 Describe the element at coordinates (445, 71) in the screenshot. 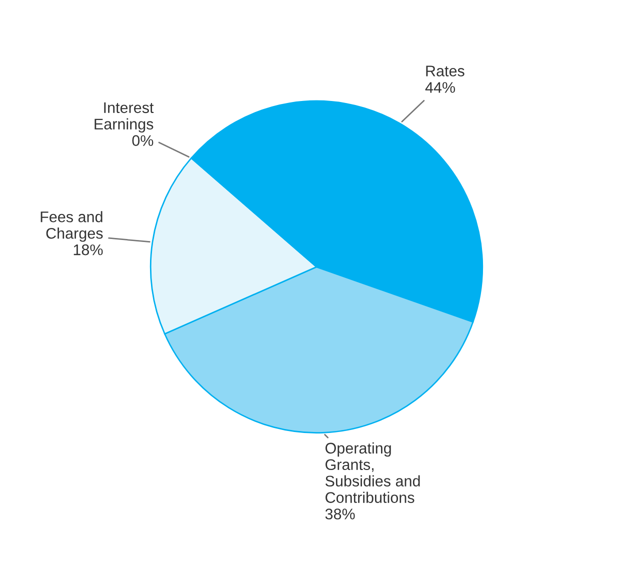

I see `slice-label: Rates` at that location.